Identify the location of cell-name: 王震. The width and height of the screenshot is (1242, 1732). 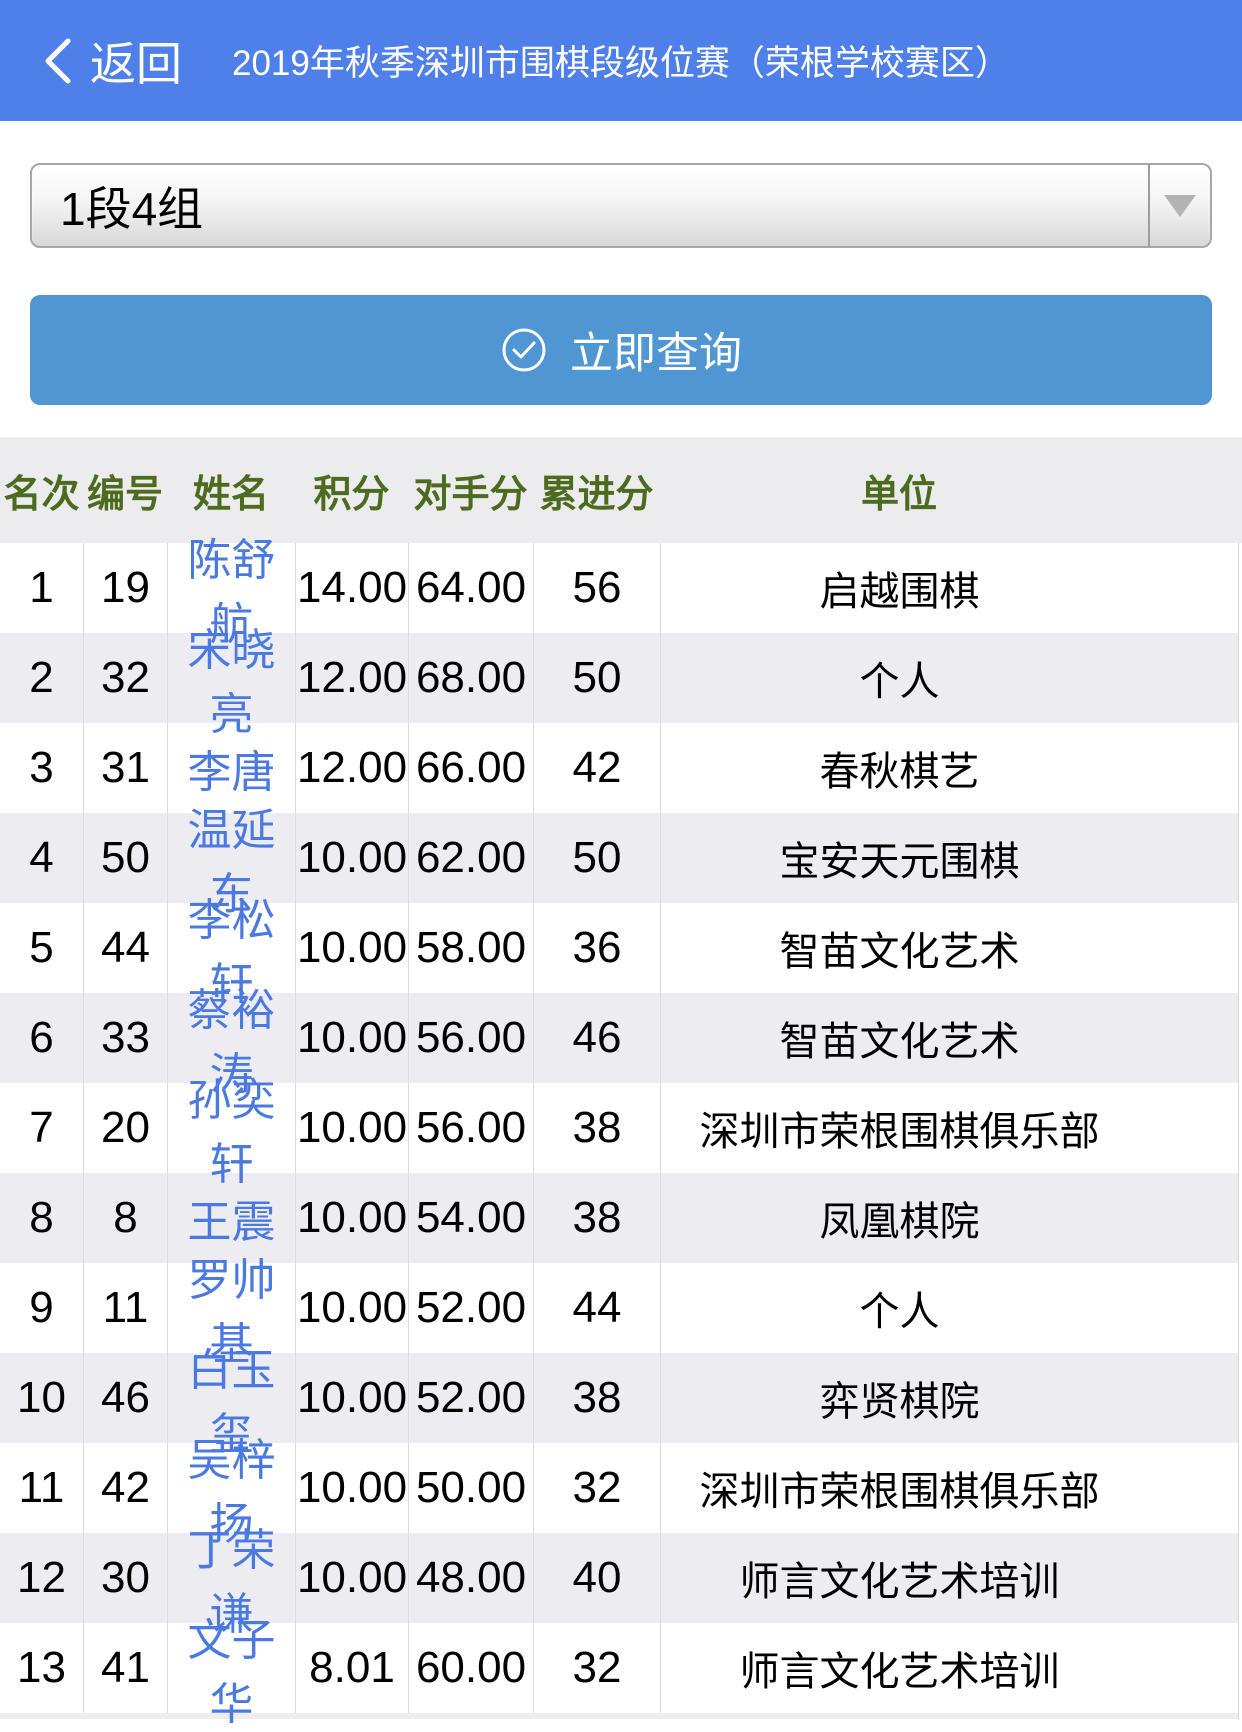
(231, 1218).